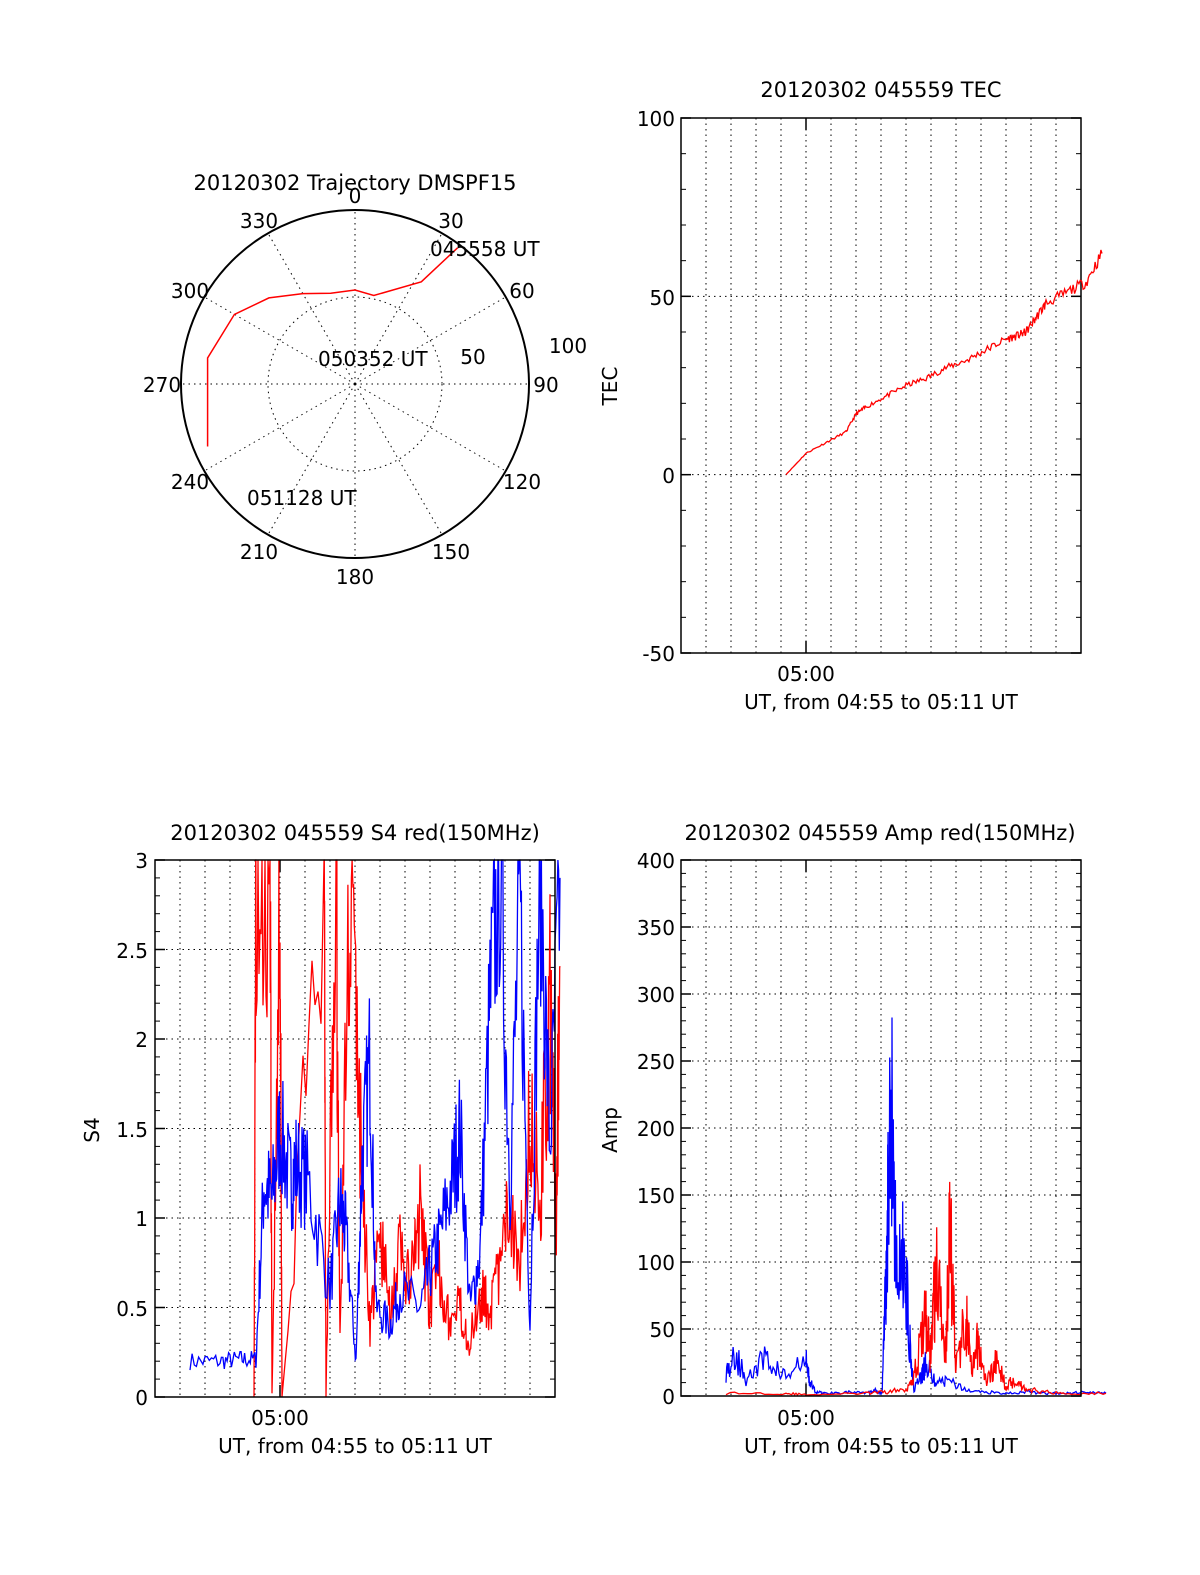  I want to click on tec-ytick-100: 100, so click(656, 119).